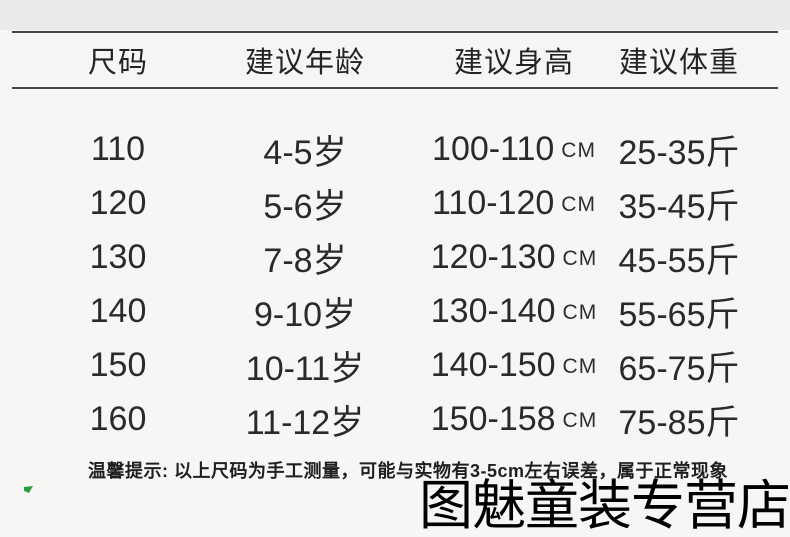  What do you see at coordinates (28, 489) in the screenshot?
I see `green-flag-icon` at bounding box center [28, 489].